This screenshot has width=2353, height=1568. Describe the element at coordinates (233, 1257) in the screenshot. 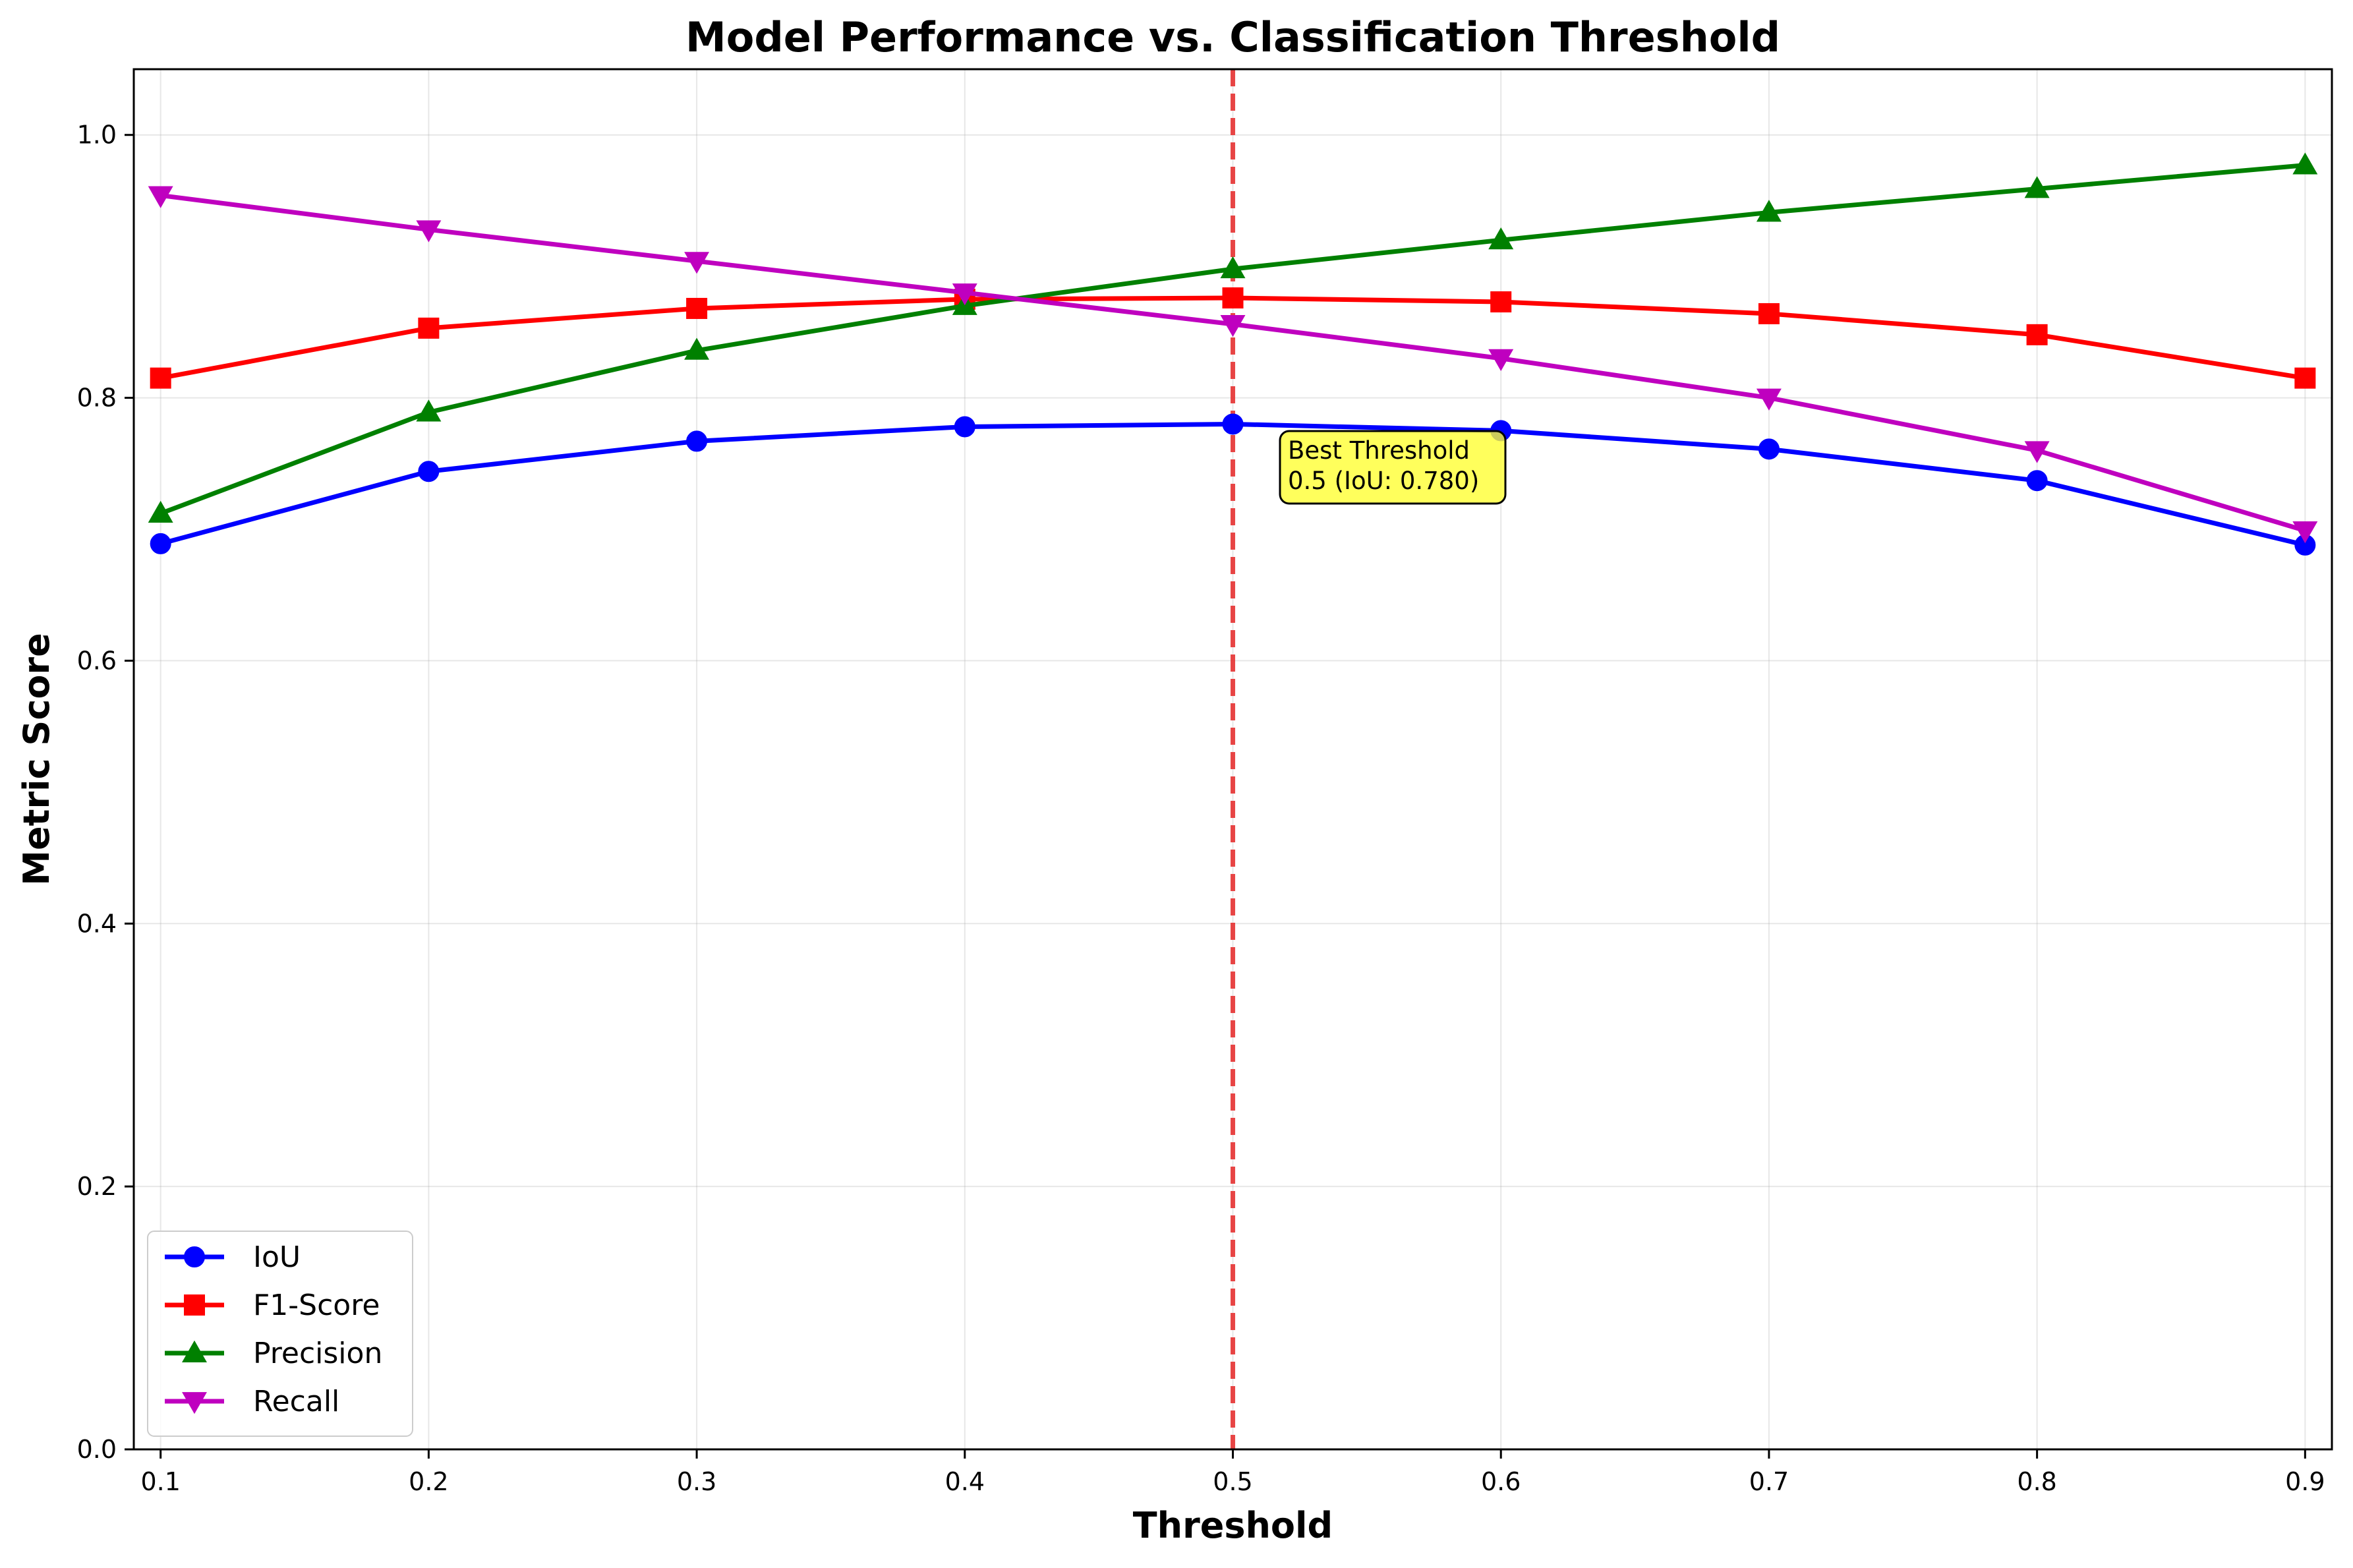

I see `legend-item-iou: IoU` at that location.